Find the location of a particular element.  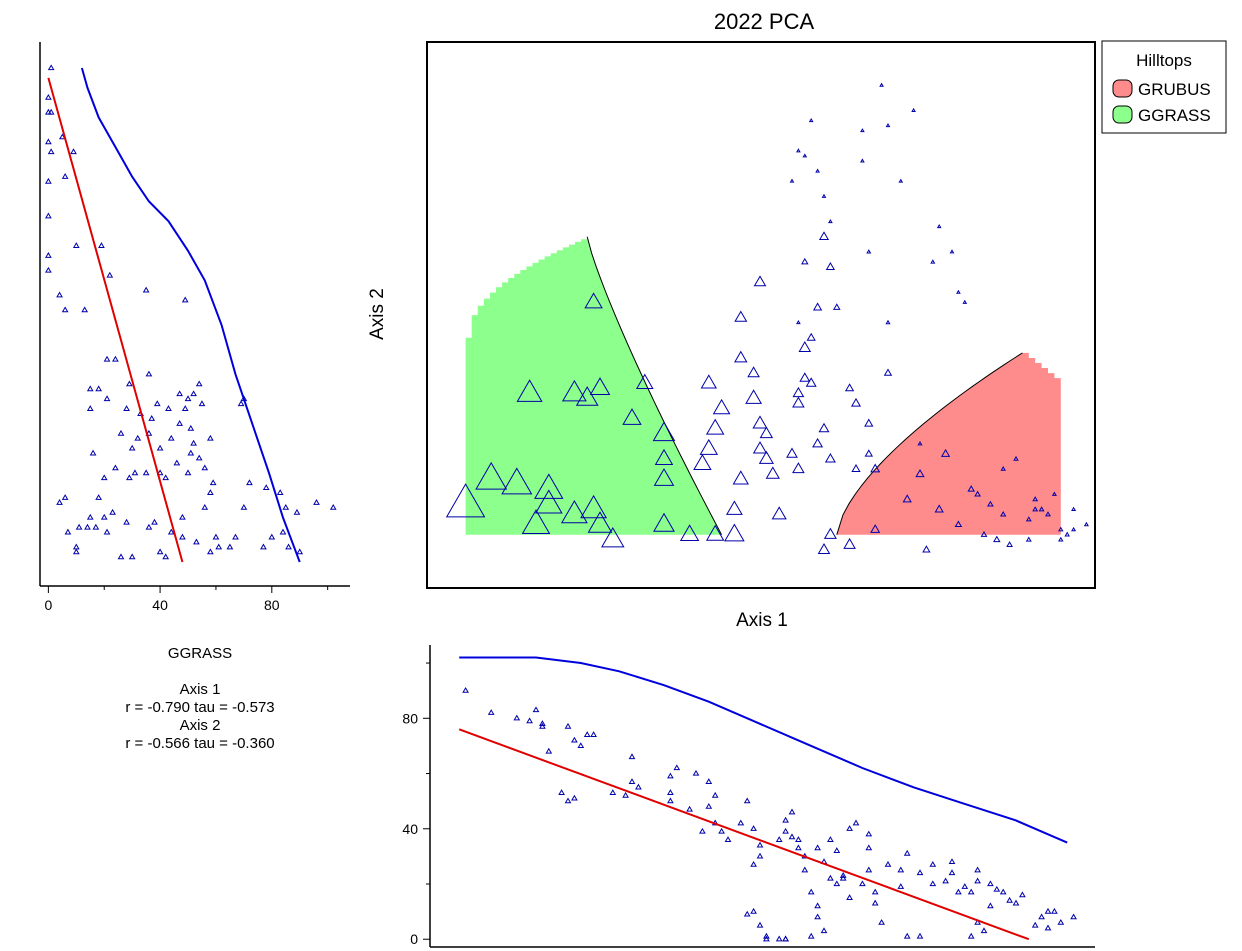

legend: Hilltops GRUBUS GGRASS is located at coordinates (1164, 87).